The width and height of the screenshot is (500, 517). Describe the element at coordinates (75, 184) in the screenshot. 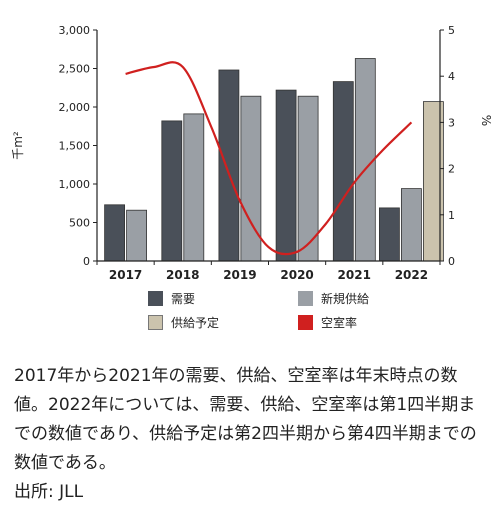

I see `y-tick-label-2: 1,000` at that location.